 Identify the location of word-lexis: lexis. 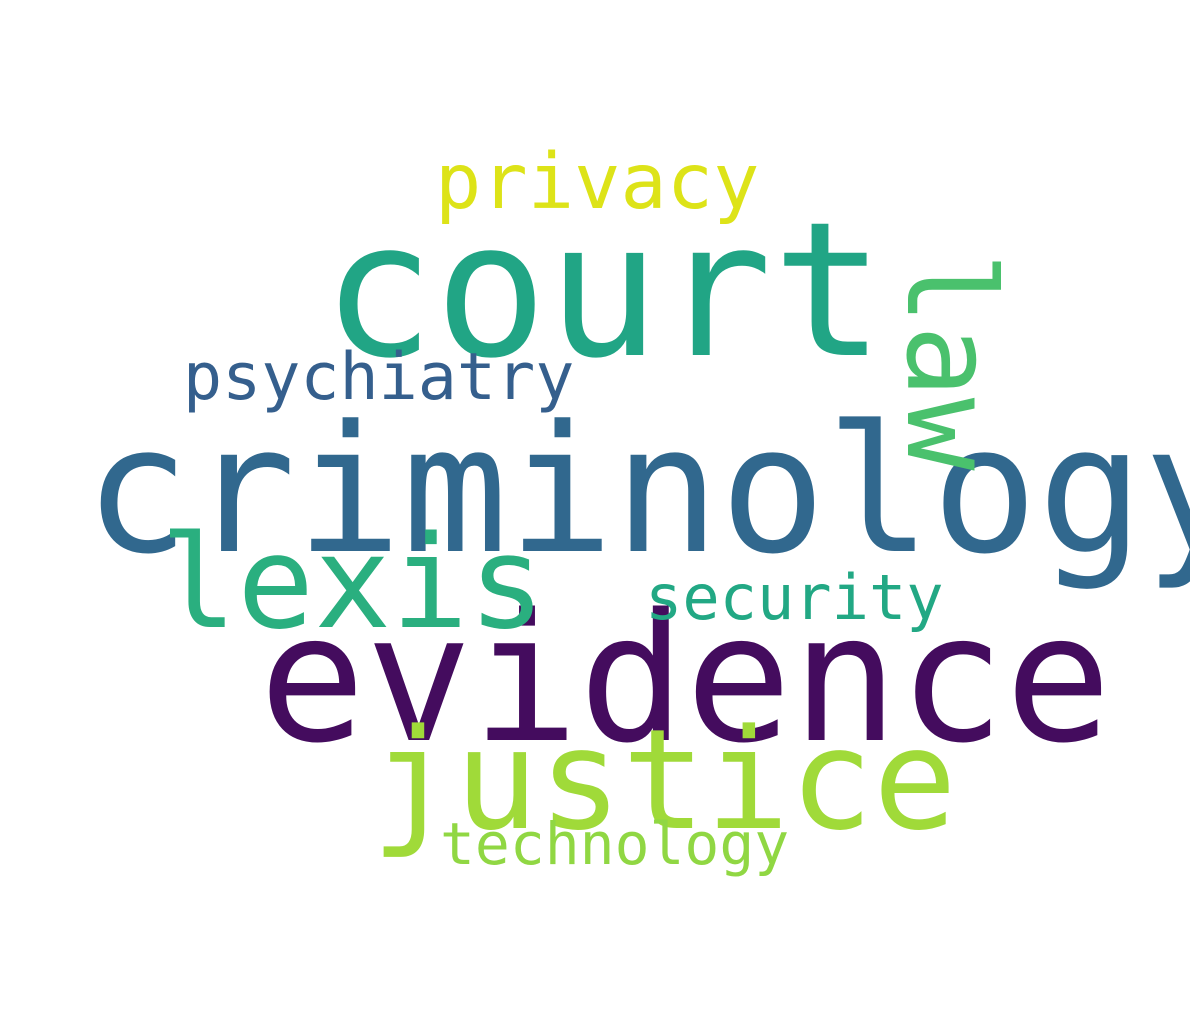
(353, 583).